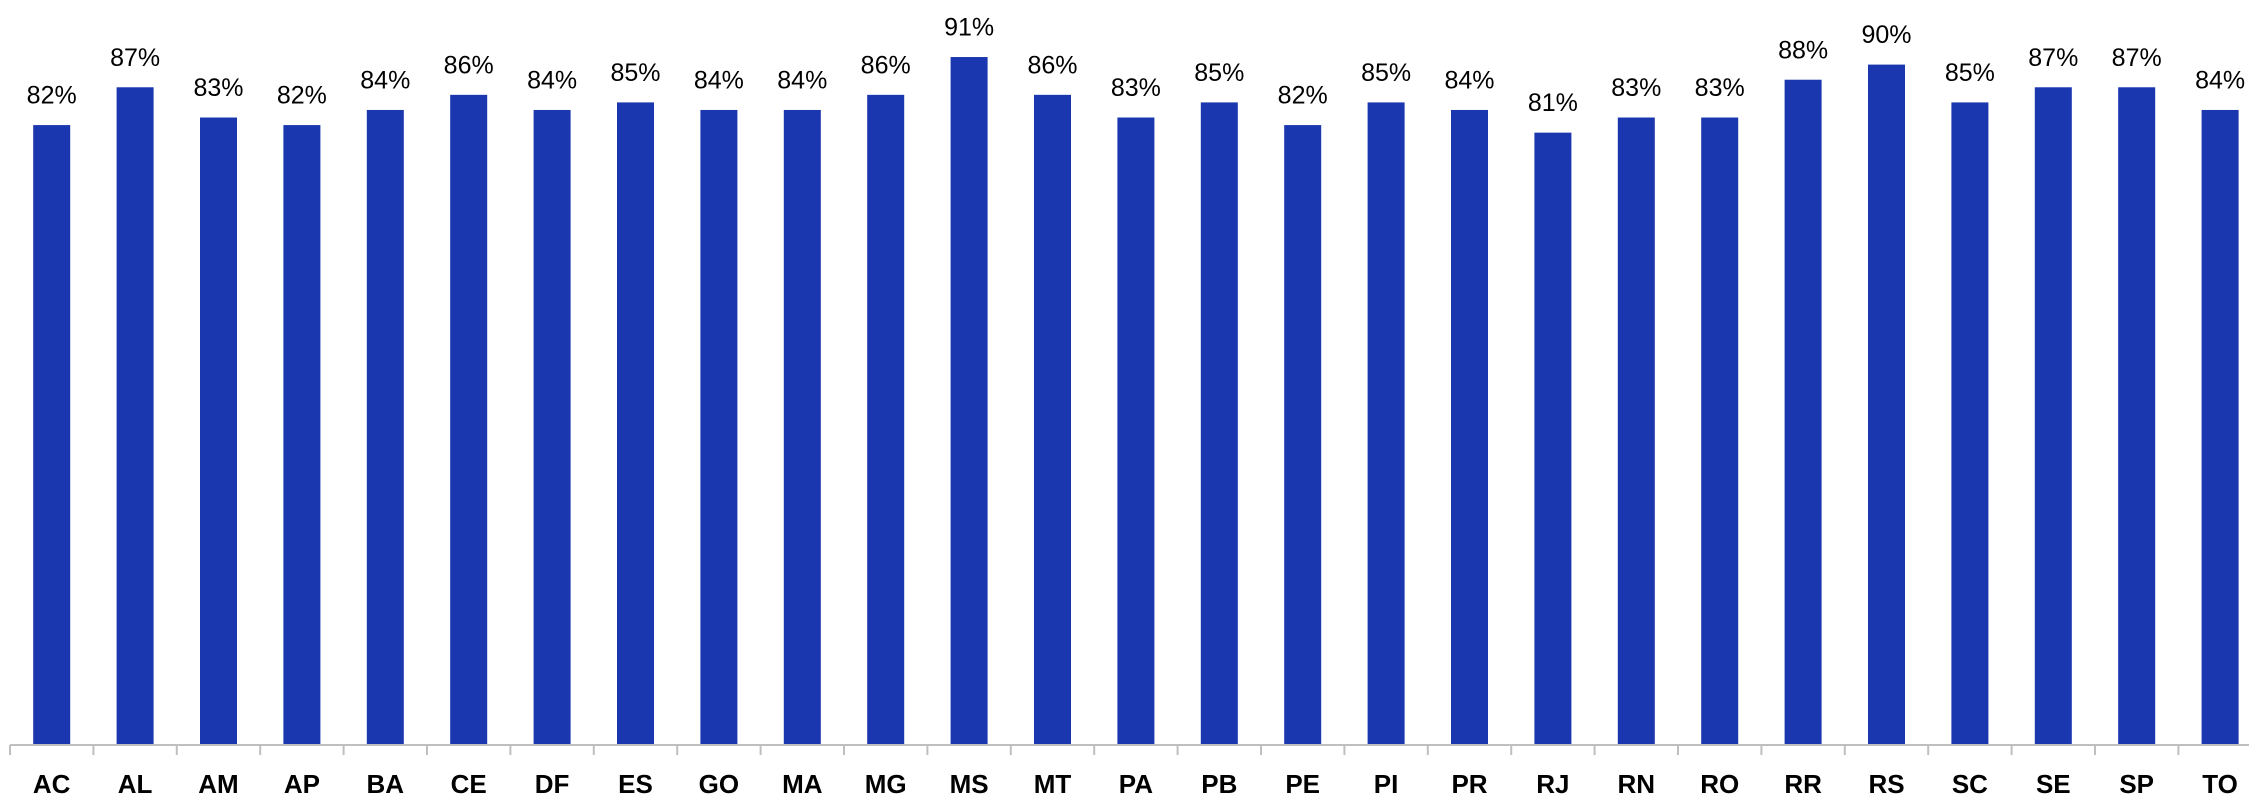 The width and height of the screenshot is (2249, 799). I want to click on x-tick-label: CE, so click(469, 784).